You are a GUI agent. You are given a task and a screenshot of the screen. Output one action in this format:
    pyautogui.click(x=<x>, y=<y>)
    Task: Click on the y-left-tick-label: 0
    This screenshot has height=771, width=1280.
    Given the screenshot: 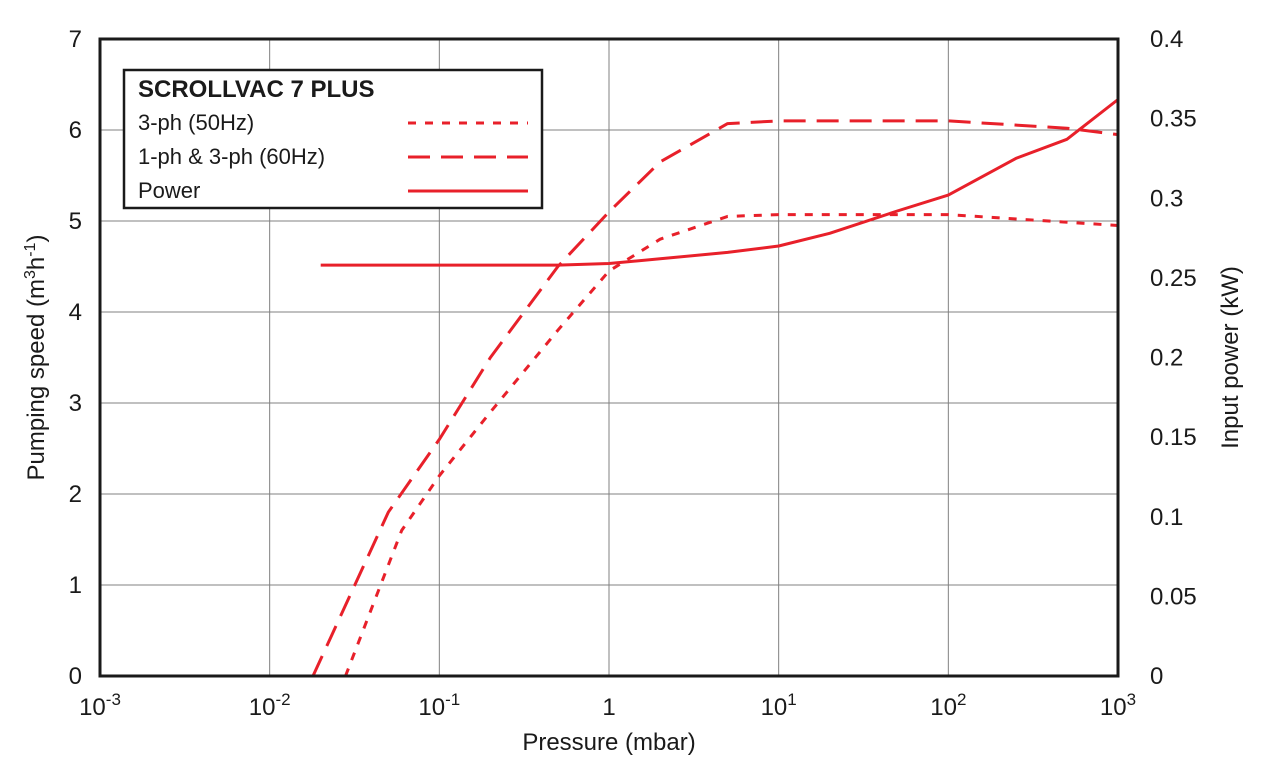 What is the action you would take?
    pyautogui.click(x=75, y=676)
    